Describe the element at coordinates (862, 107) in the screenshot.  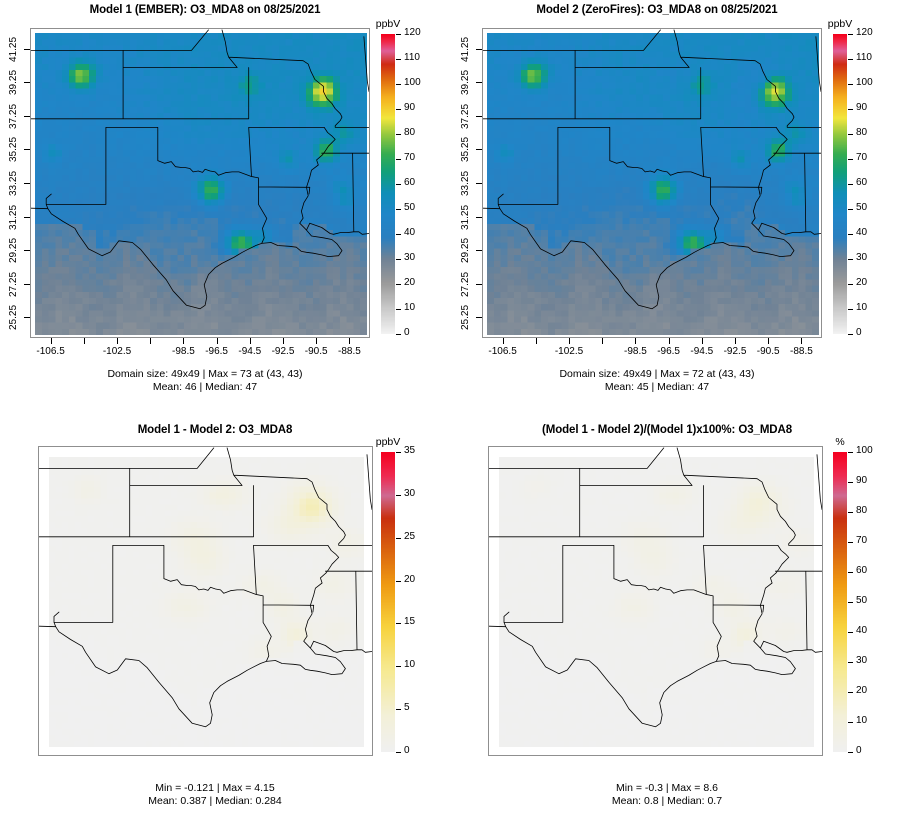
I see `colorbar-tick-label: 90` at that location.